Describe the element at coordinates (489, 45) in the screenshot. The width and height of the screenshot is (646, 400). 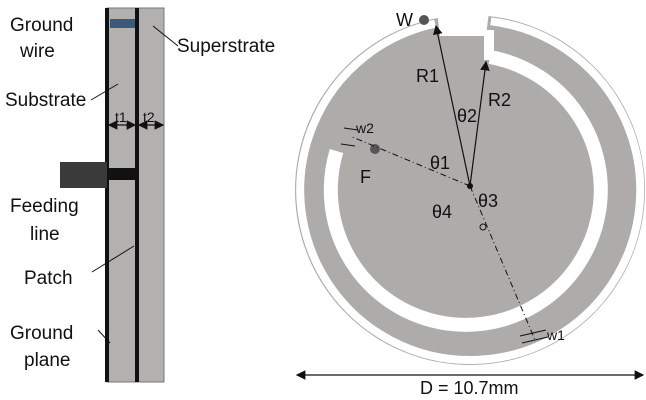
I see `inner-notch` at that location.